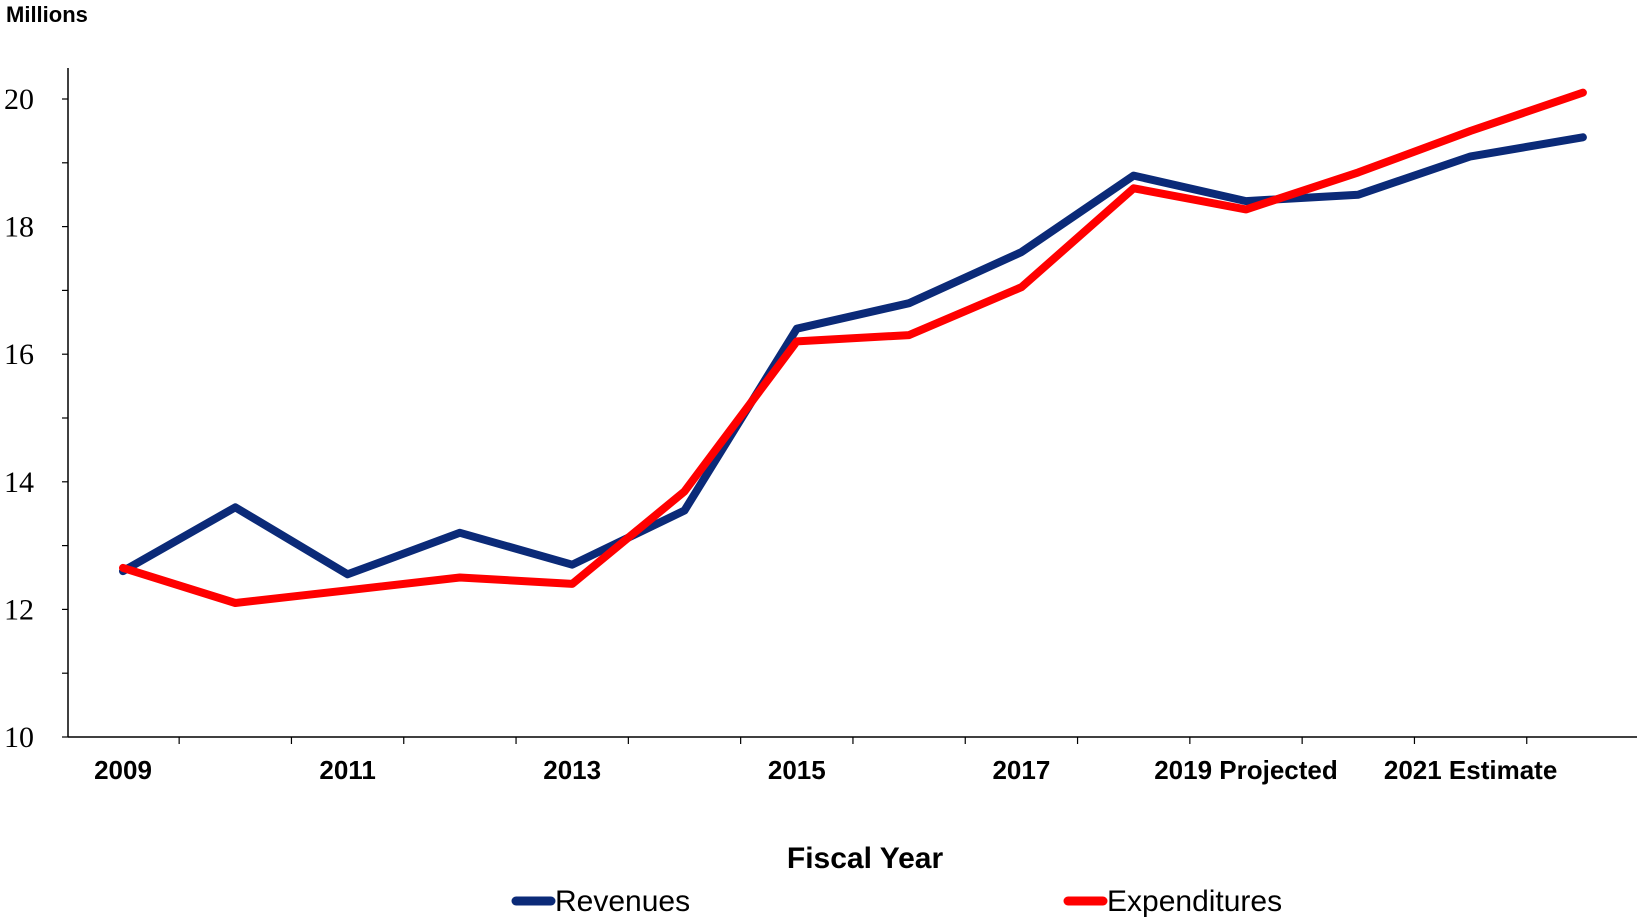  I want to click on x-tick-label: 2017, so click(1021, 770).